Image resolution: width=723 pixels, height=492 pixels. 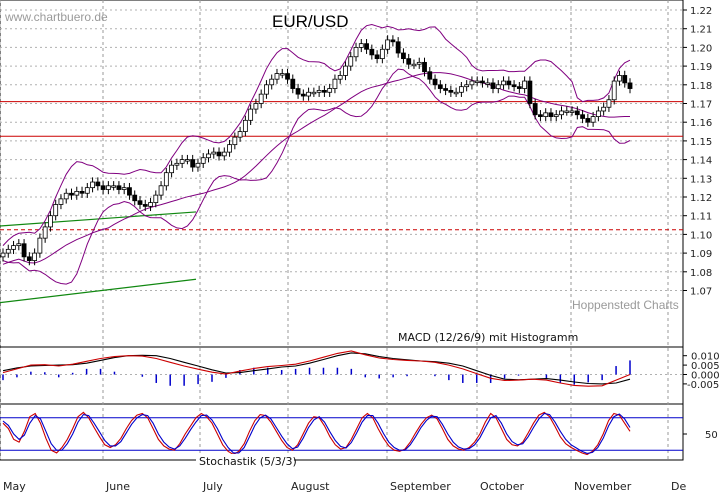 I want to click on macd-tick-label-2: 0.000, so click(x=705, y=376).